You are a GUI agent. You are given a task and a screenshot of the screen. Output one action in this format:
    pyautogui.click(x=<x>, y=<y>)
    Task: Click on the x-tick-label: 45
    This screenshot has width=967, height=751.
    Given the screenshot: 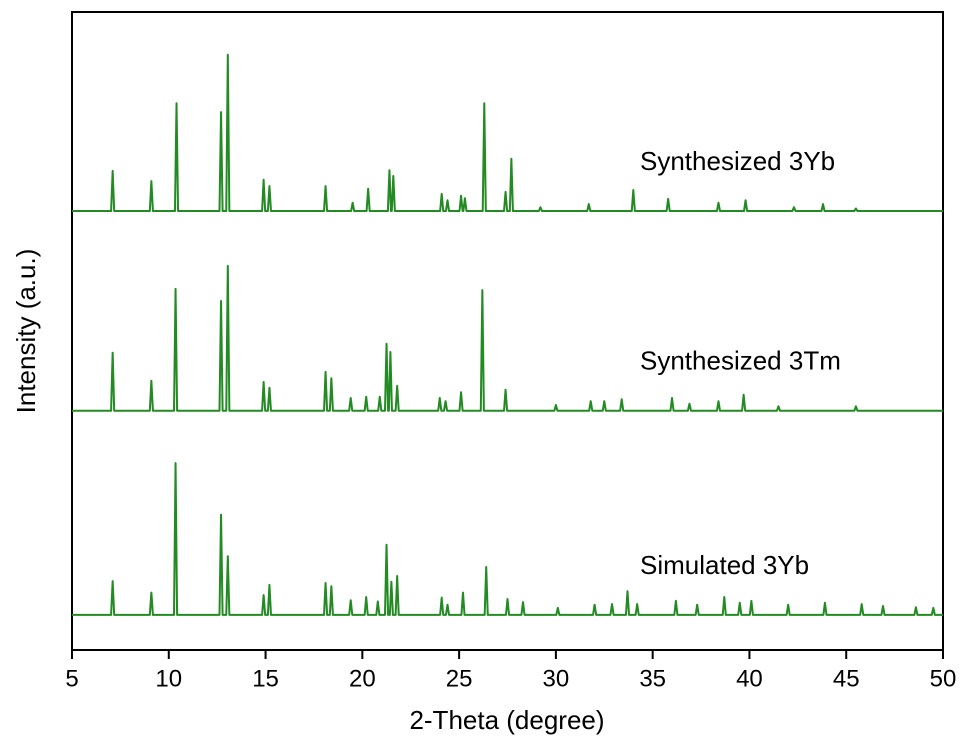 What is the action you would take?
    pyautogui.click(x=846, y=678)
    